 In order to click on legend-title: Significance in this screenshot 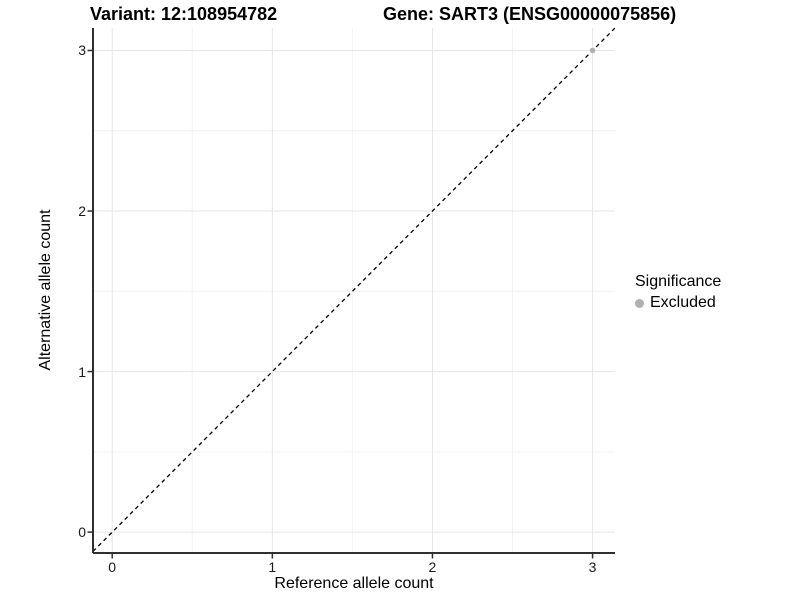, I will do `click(678, 281)`.